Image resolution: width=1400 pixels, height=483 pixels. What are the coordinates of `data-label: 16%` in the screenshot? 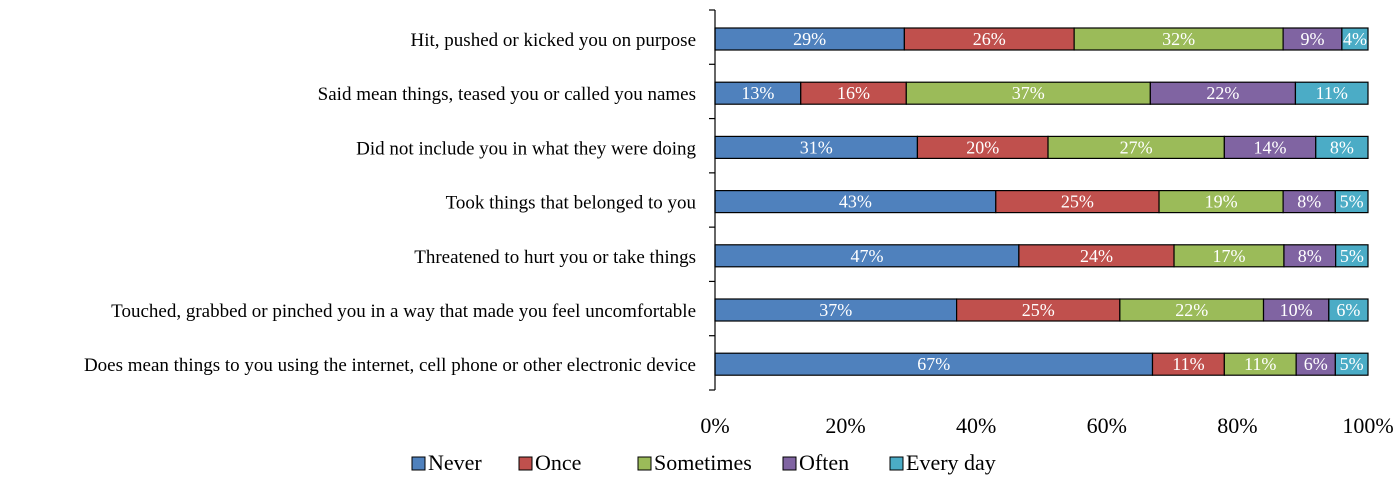 It's located at (853, 93).